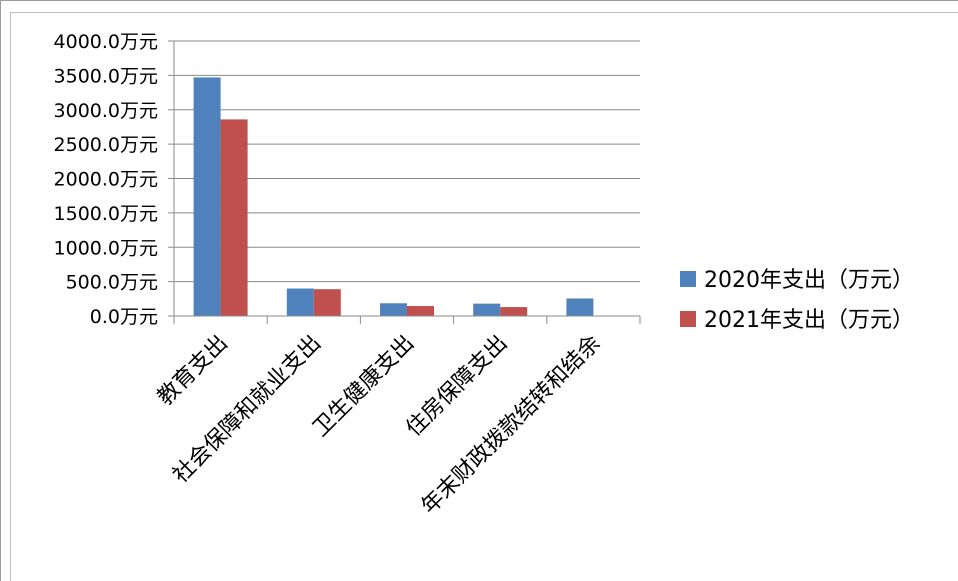 Image resolution: width=958 pixels, height=581 pixels. I want to click on y-tick-label: 1500.0万元, so click(106, 214).